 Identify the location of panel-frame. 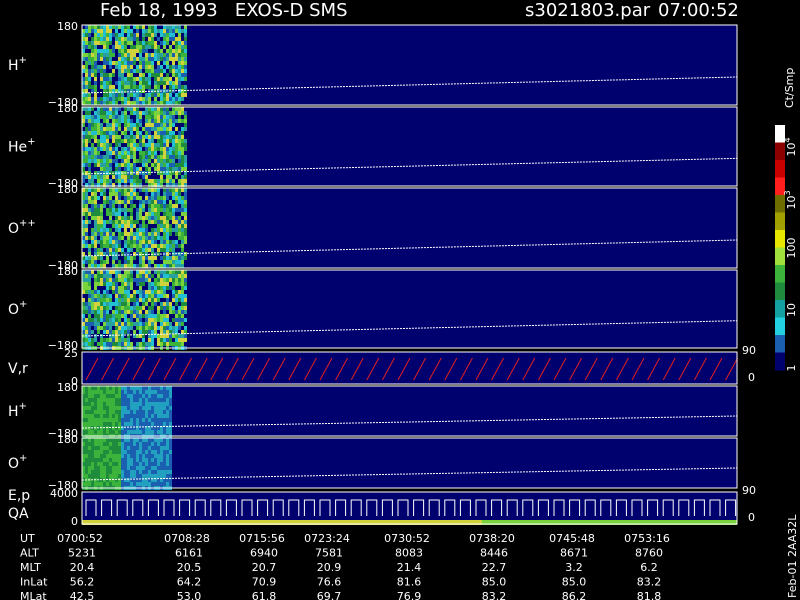
(409, 463).